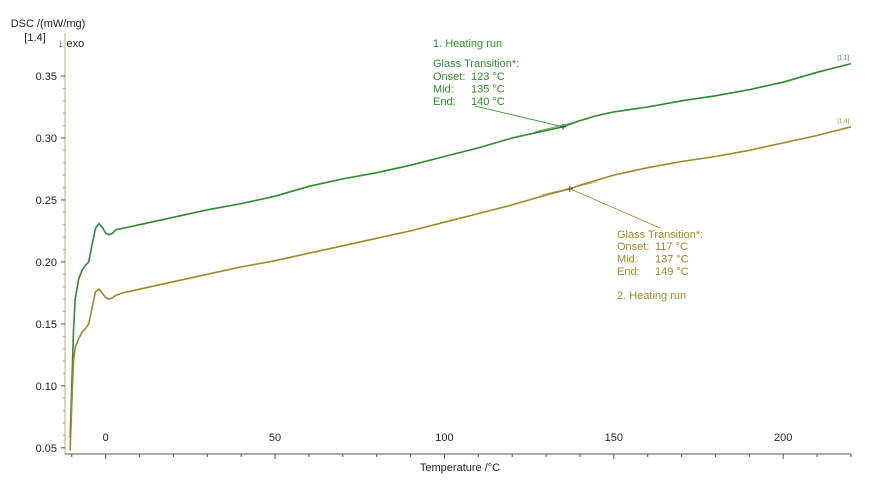  I want to click on x-tick-label: 150, so click(614, 438).